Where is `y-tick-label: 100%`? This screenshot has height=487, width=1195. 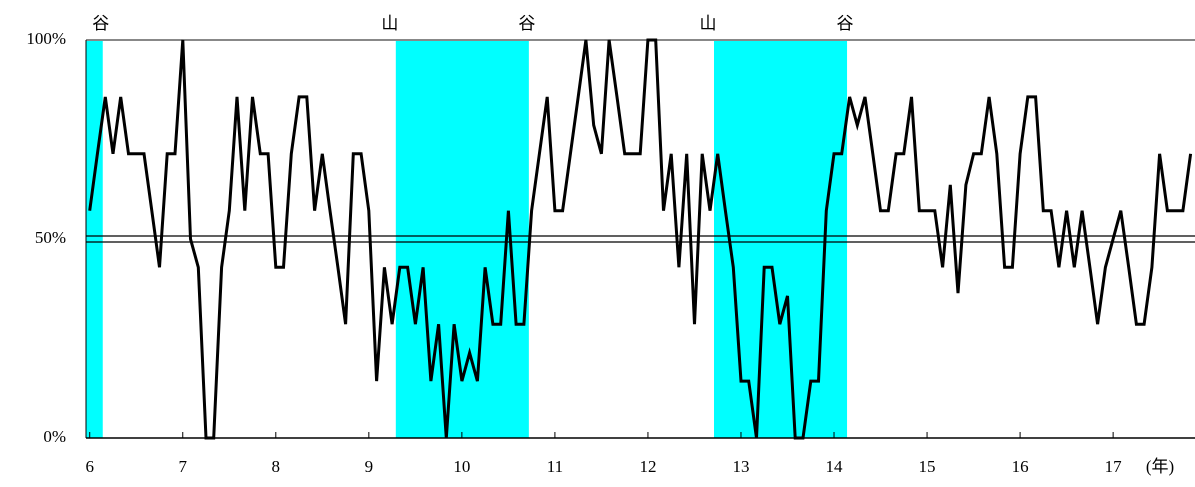
y-tick-label: 100% is located at coordinates (46, 38).